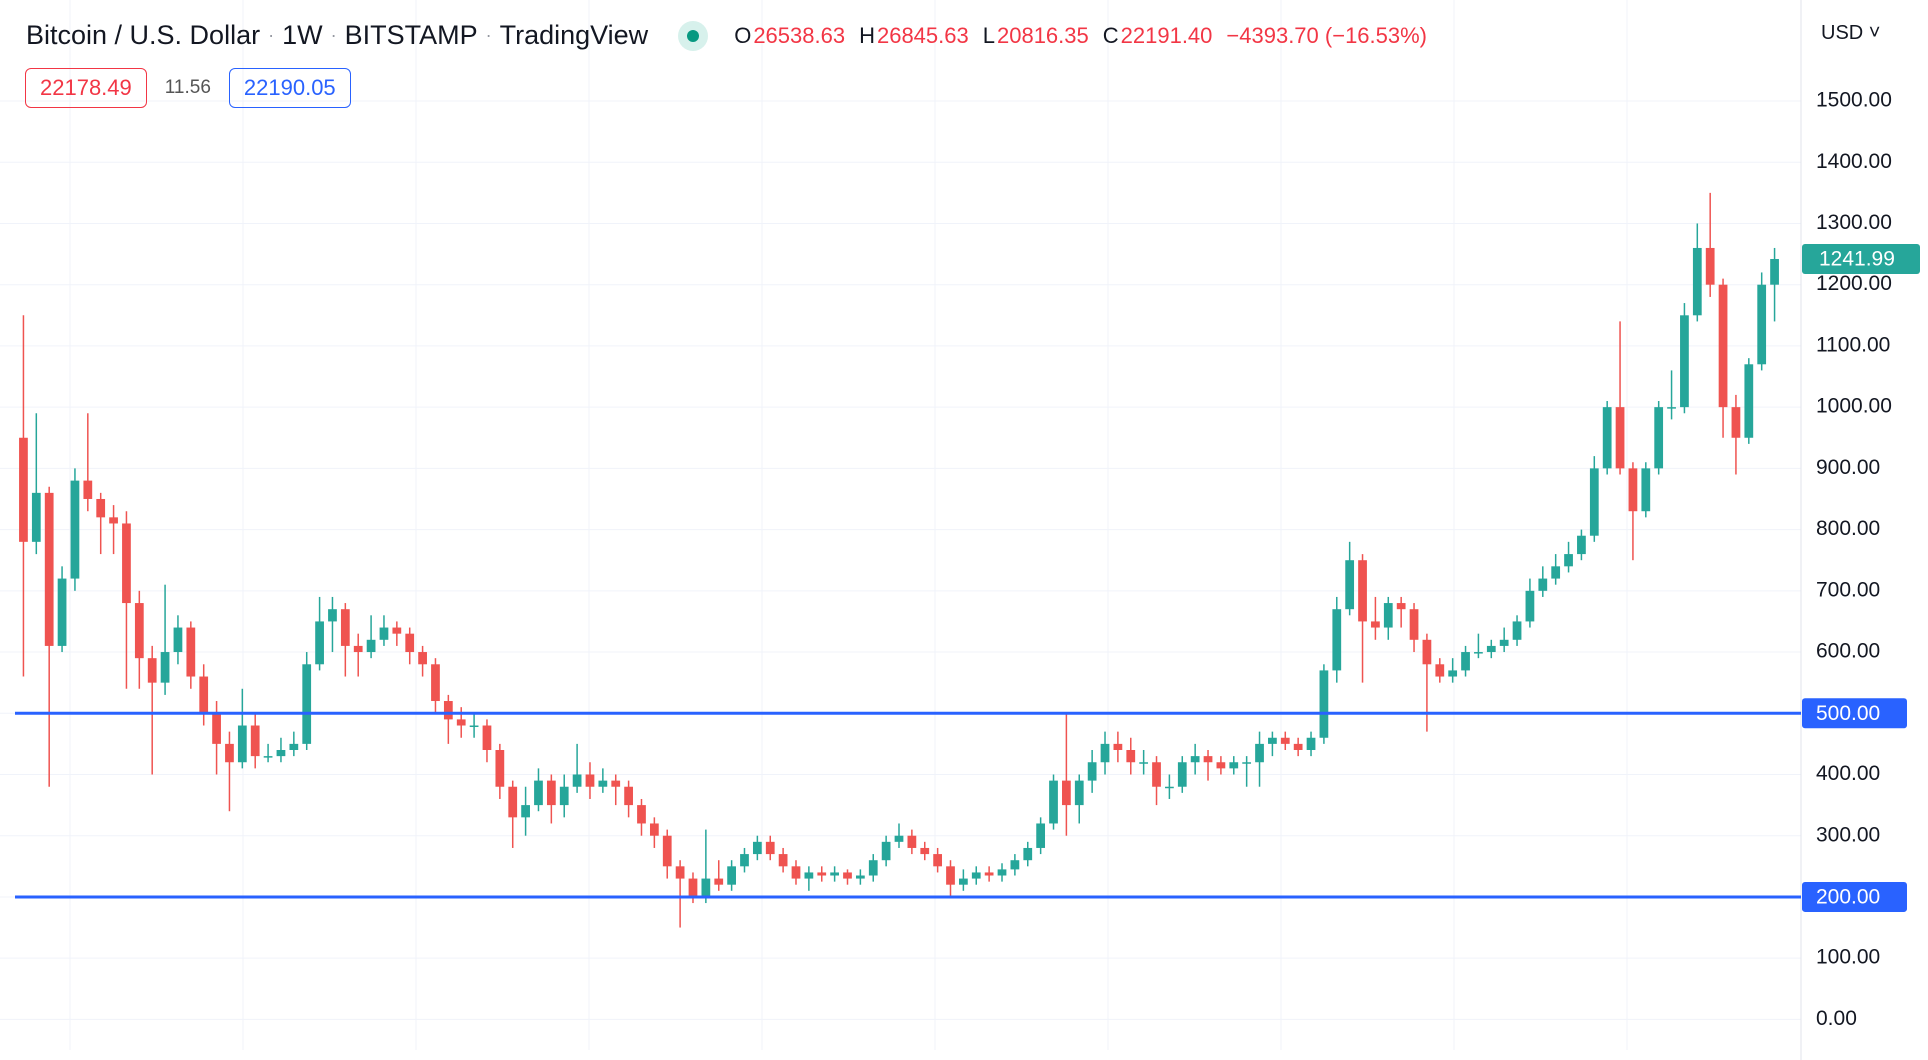 The image size is (1928, 1060). I want to click on price-tag, so click(1854, 713).